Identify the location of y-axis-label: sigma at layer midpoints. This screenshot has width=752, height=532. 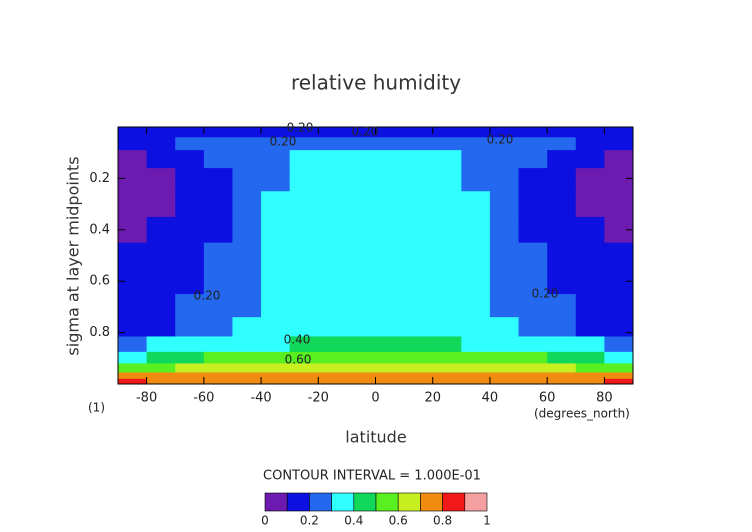
(73, 255).